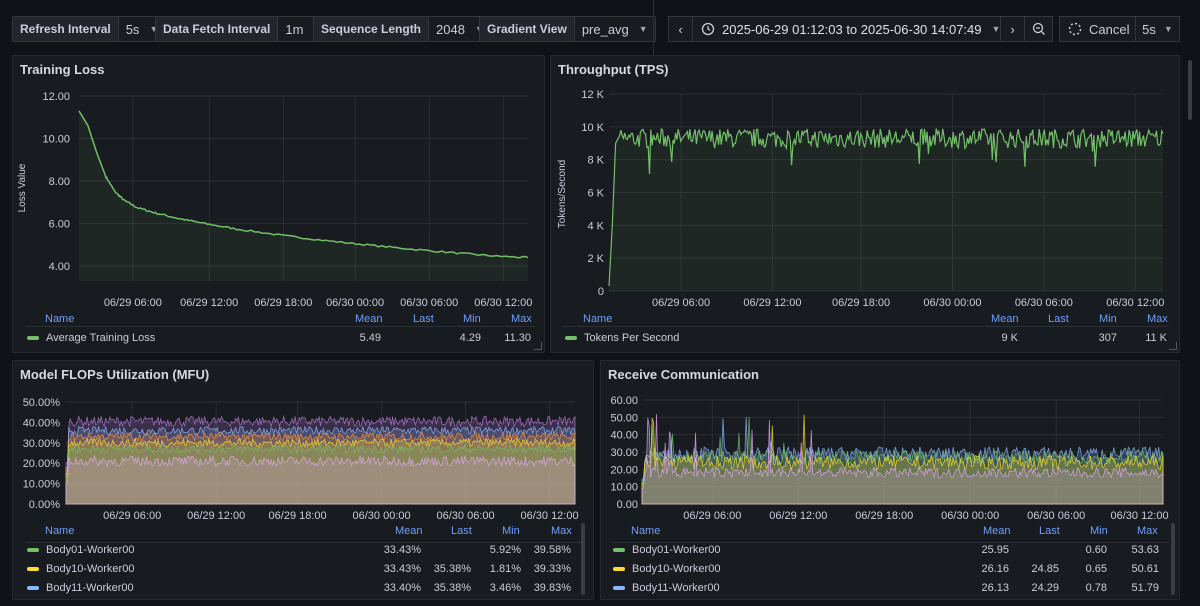  Describe the element at coordinates (891, 542) in the screenshot. I see `legend-divider` at that location.